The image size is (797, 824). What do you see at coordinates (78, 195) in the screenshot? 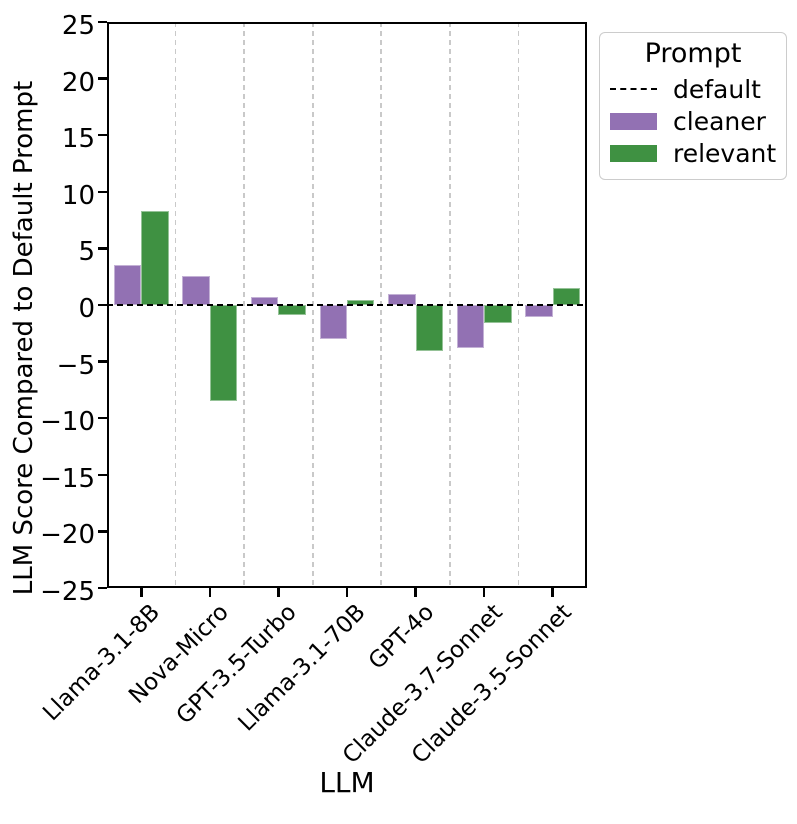
I see `y-tick-label: 10` at bounding box center [78, 195].